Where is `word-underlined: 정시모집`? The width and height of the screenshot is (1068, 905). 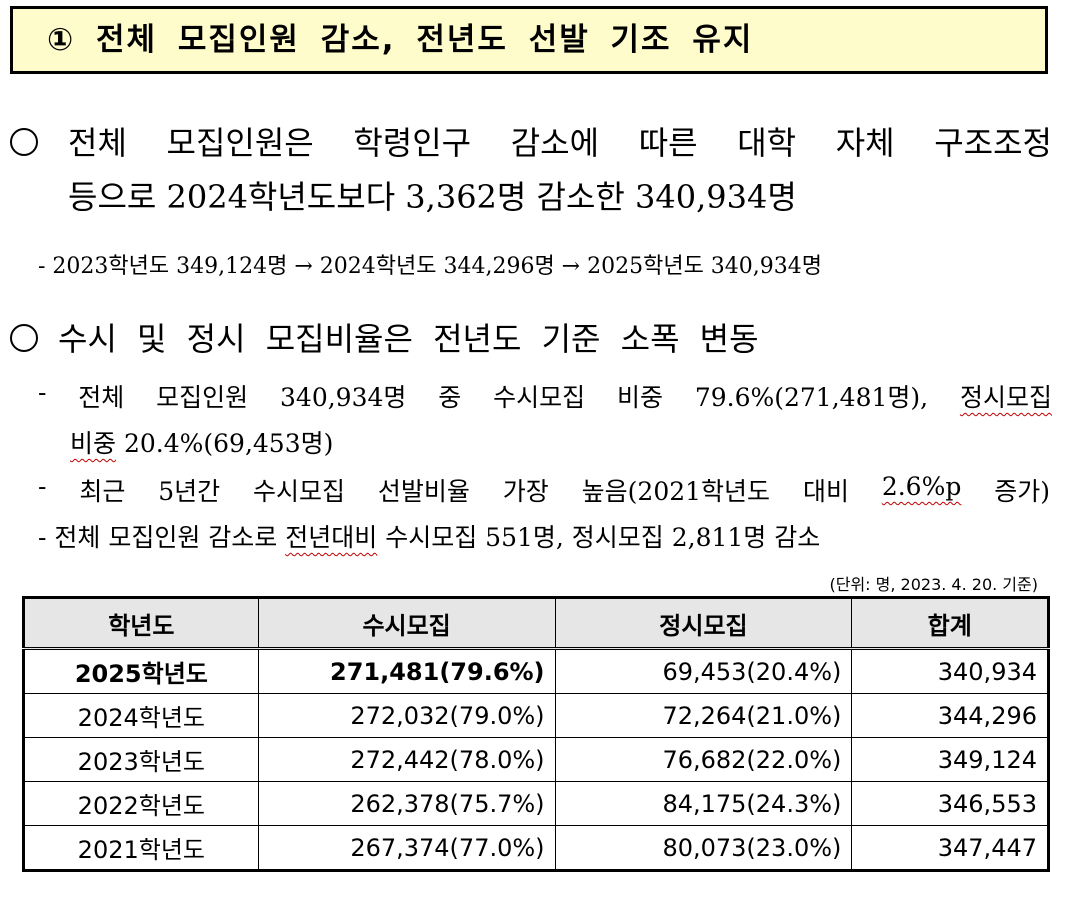
word-underlined: 정시모집 is located at coordinates (1005, 397).